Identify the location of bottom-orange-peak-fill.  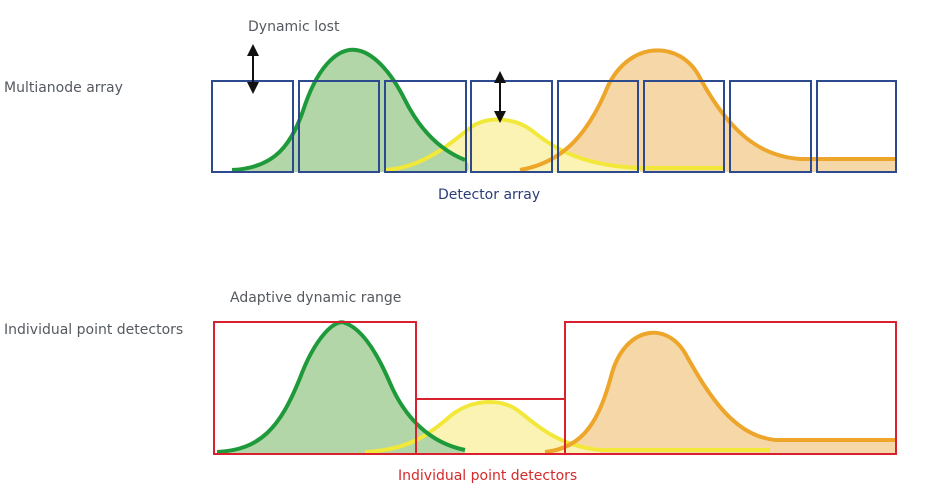
(720, 394).